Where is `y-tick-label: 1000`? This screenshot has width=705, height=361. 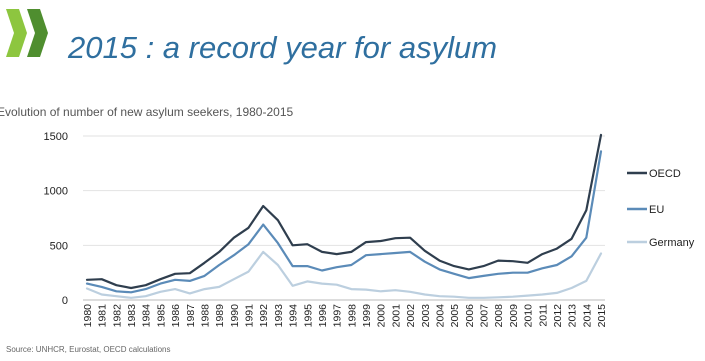
y-tick-label: 1000 is located at coordinates (56, 192).